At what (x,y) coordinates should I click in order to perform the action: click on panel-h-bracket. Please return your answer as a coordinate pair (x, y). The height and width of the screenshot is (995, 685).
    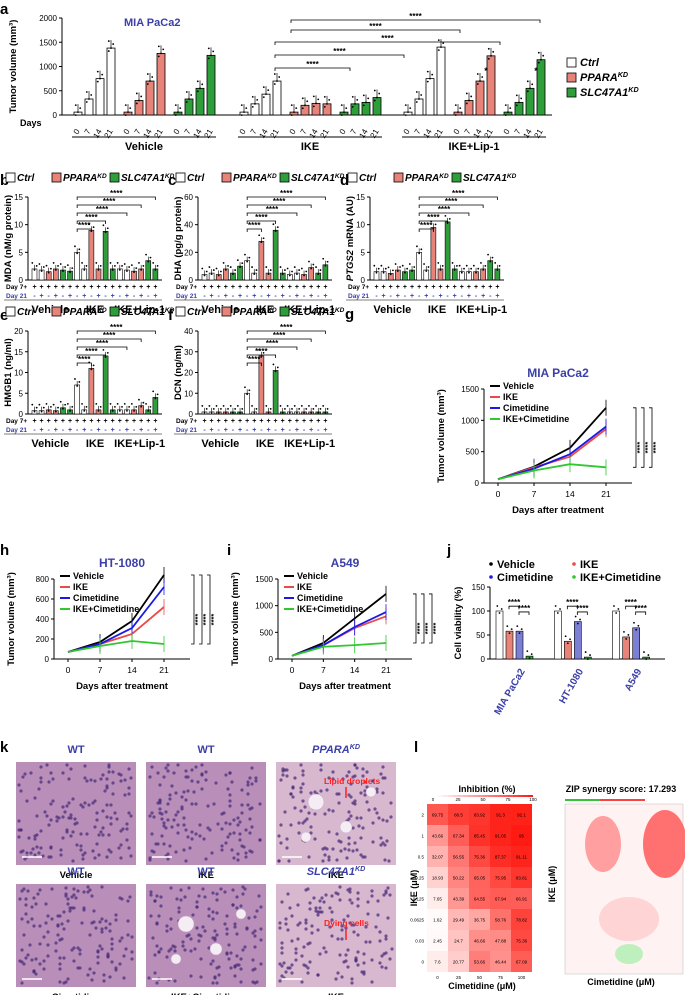
    Looking at the image, I should click on (209, 609).